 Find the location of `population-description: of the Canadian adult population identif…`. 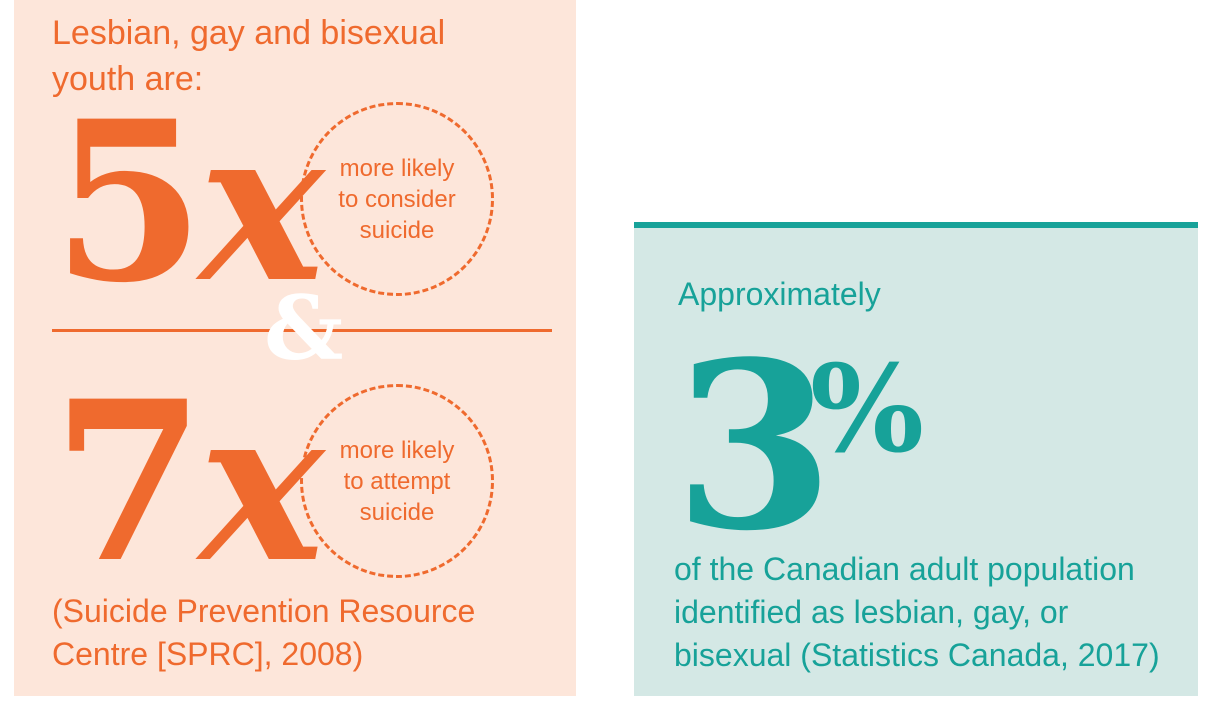

population-description: of the Canadian adult population identif… is located at coordinates (917, 612).